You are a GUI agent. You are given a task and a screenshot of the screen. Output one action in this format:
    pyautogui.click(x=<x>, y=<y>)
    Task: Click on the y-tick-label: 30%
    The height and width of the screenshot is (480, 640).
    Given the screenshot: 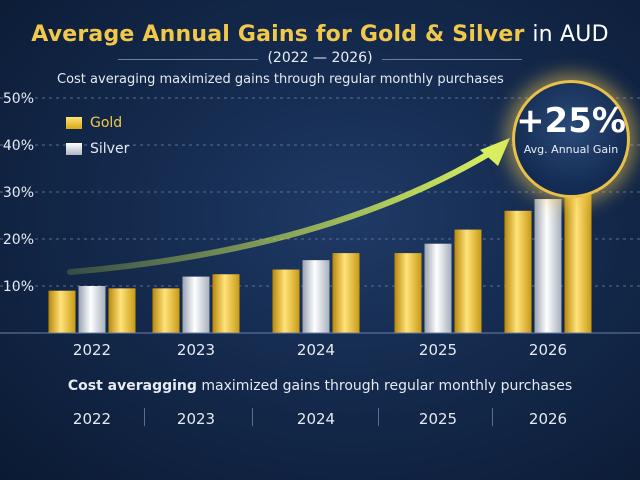 What is the action you would take?
    pyautogui.click(x=18, y=193)
    